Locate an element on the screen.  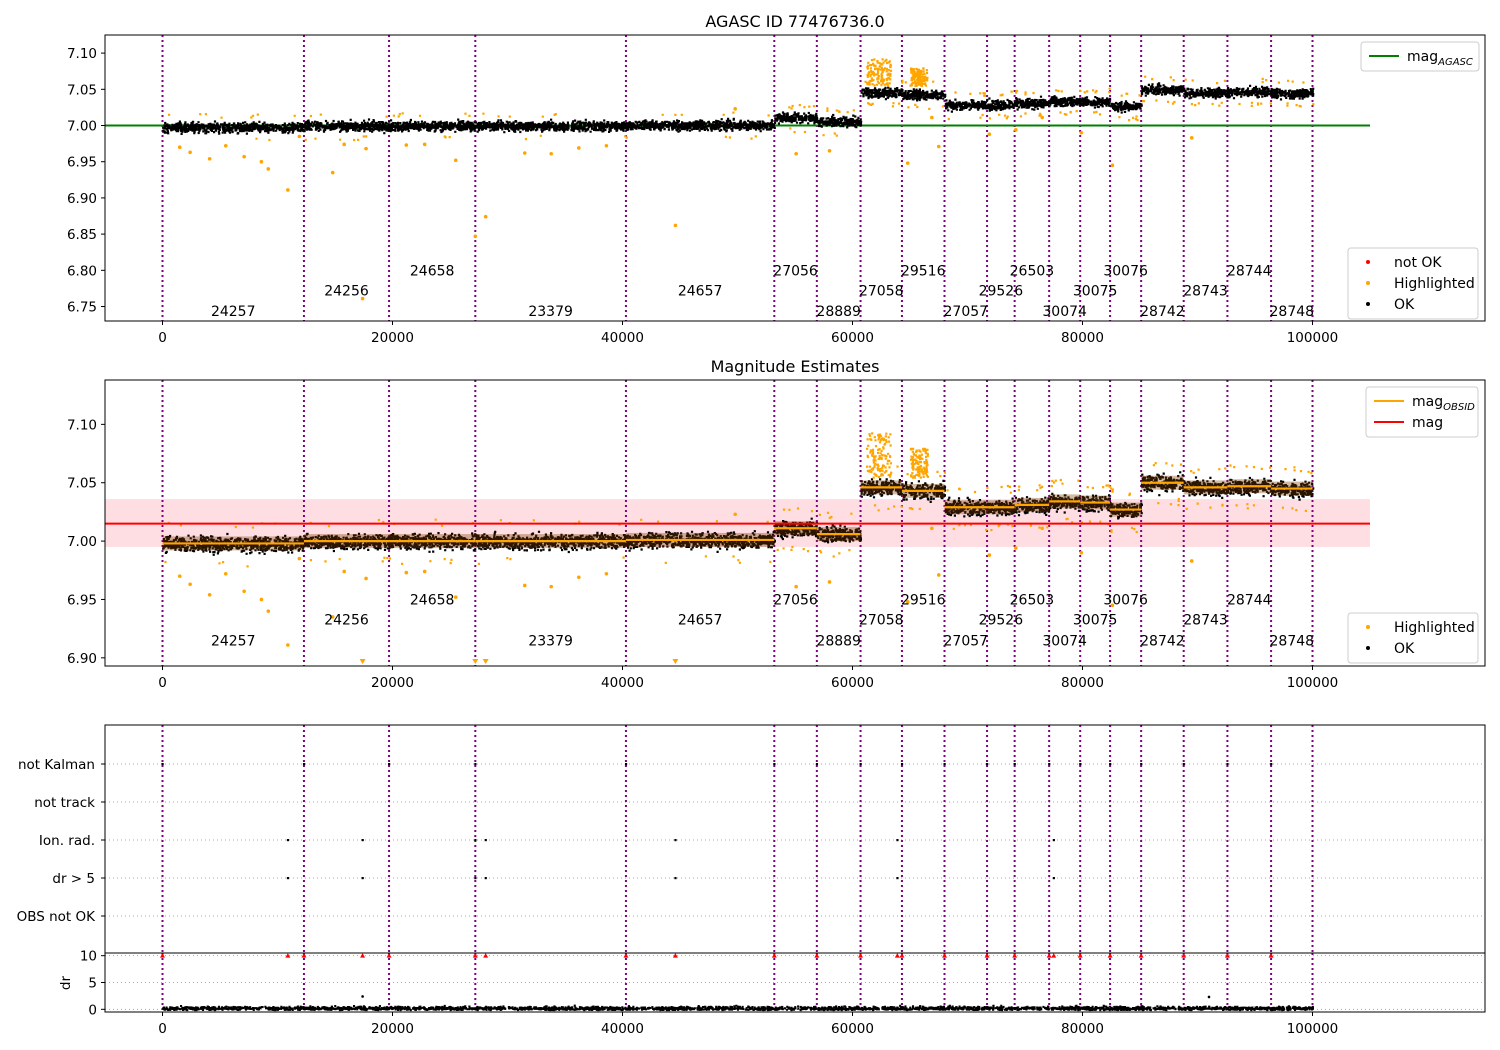
obsid-label: 27058 is located at coordinates (881, 620).